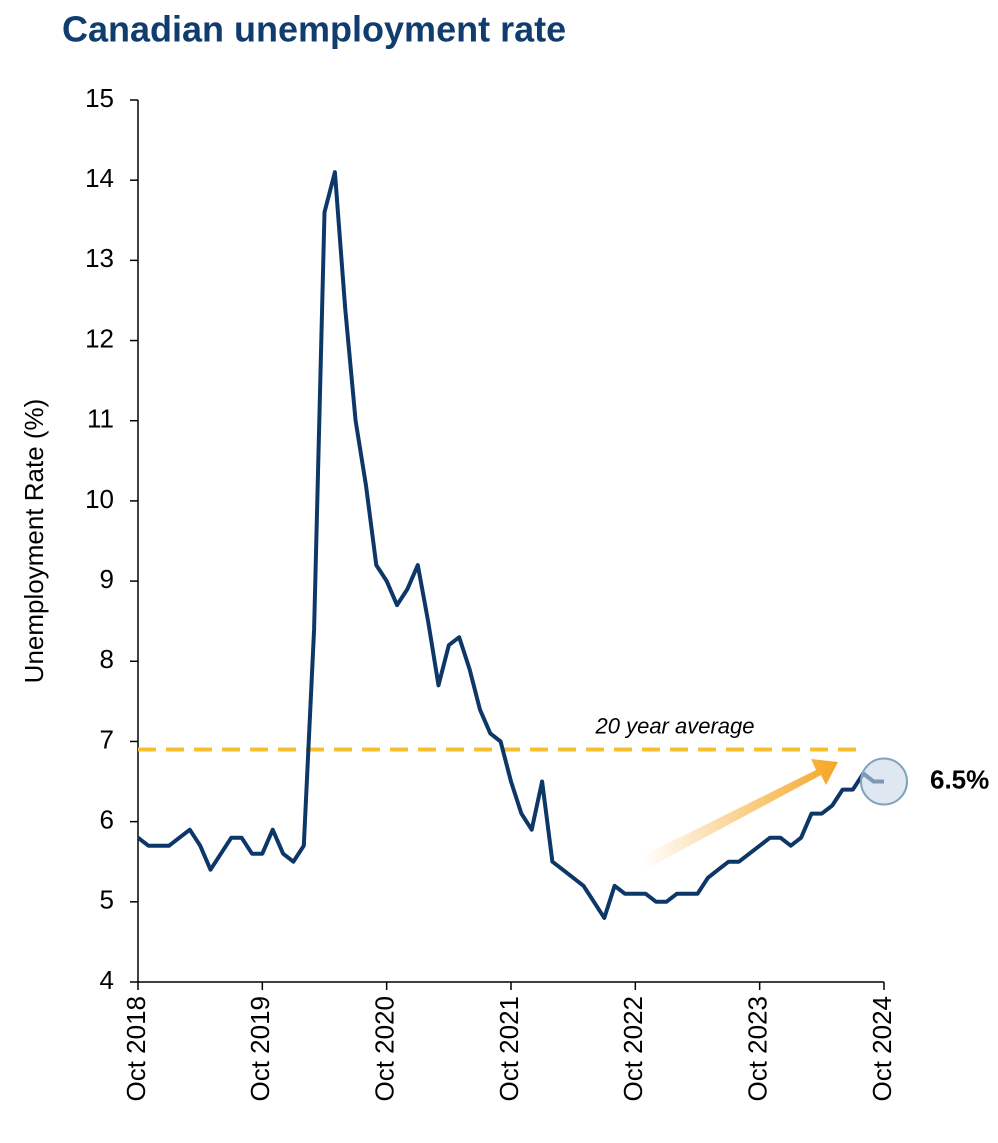 This screenshot has height=1143, width=998. I want to click on x-tick-label: Oct 2024, so click(882, 1049).